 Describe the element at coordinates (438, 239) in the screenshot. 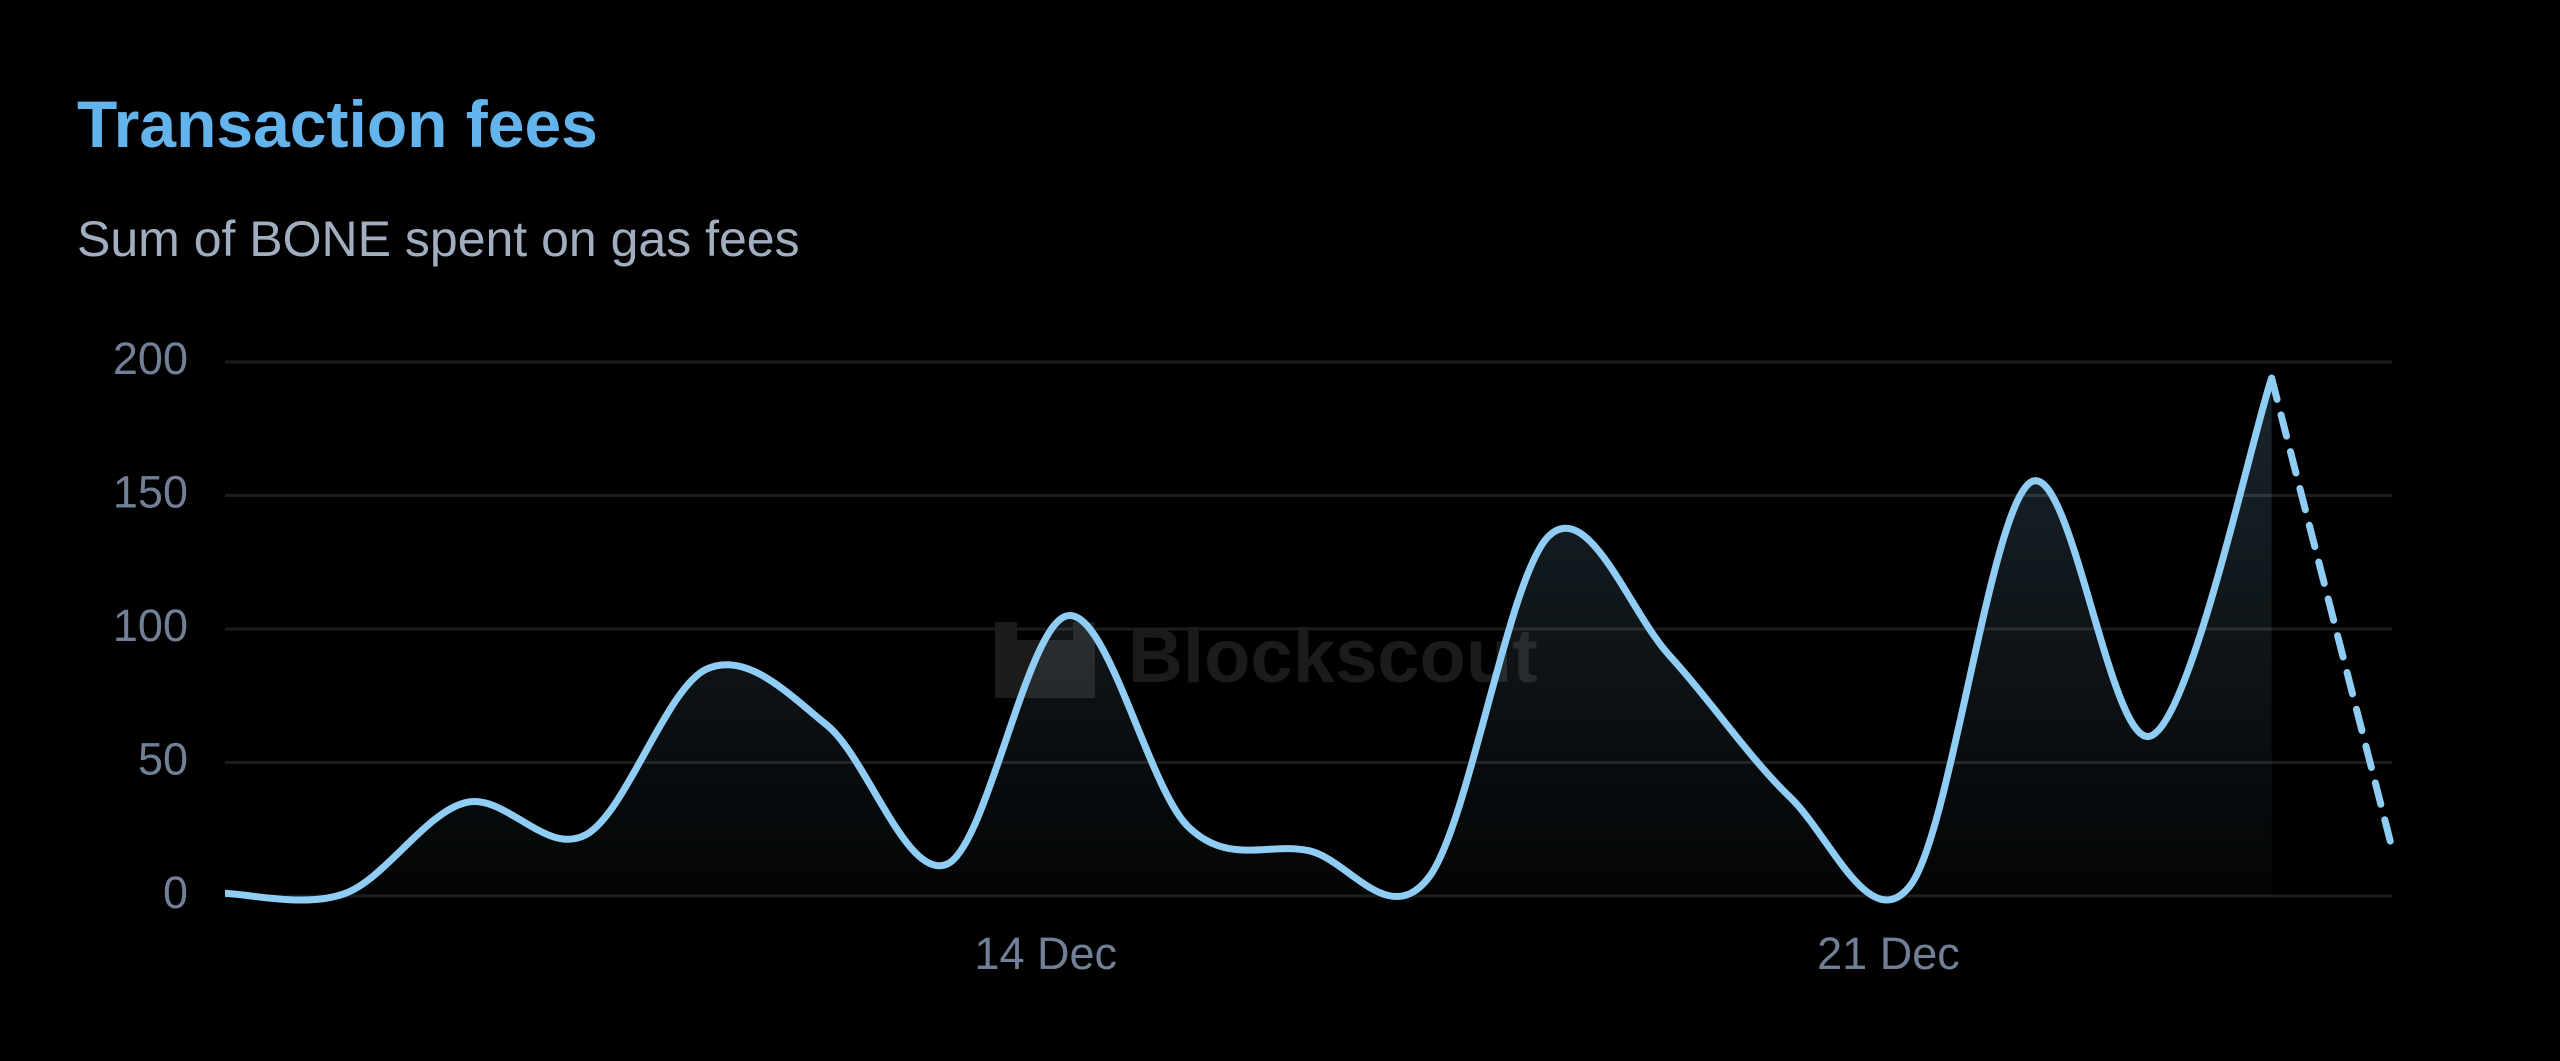

I see `chart-subtitle: Sum of BONE spent on gas fees` at that location.